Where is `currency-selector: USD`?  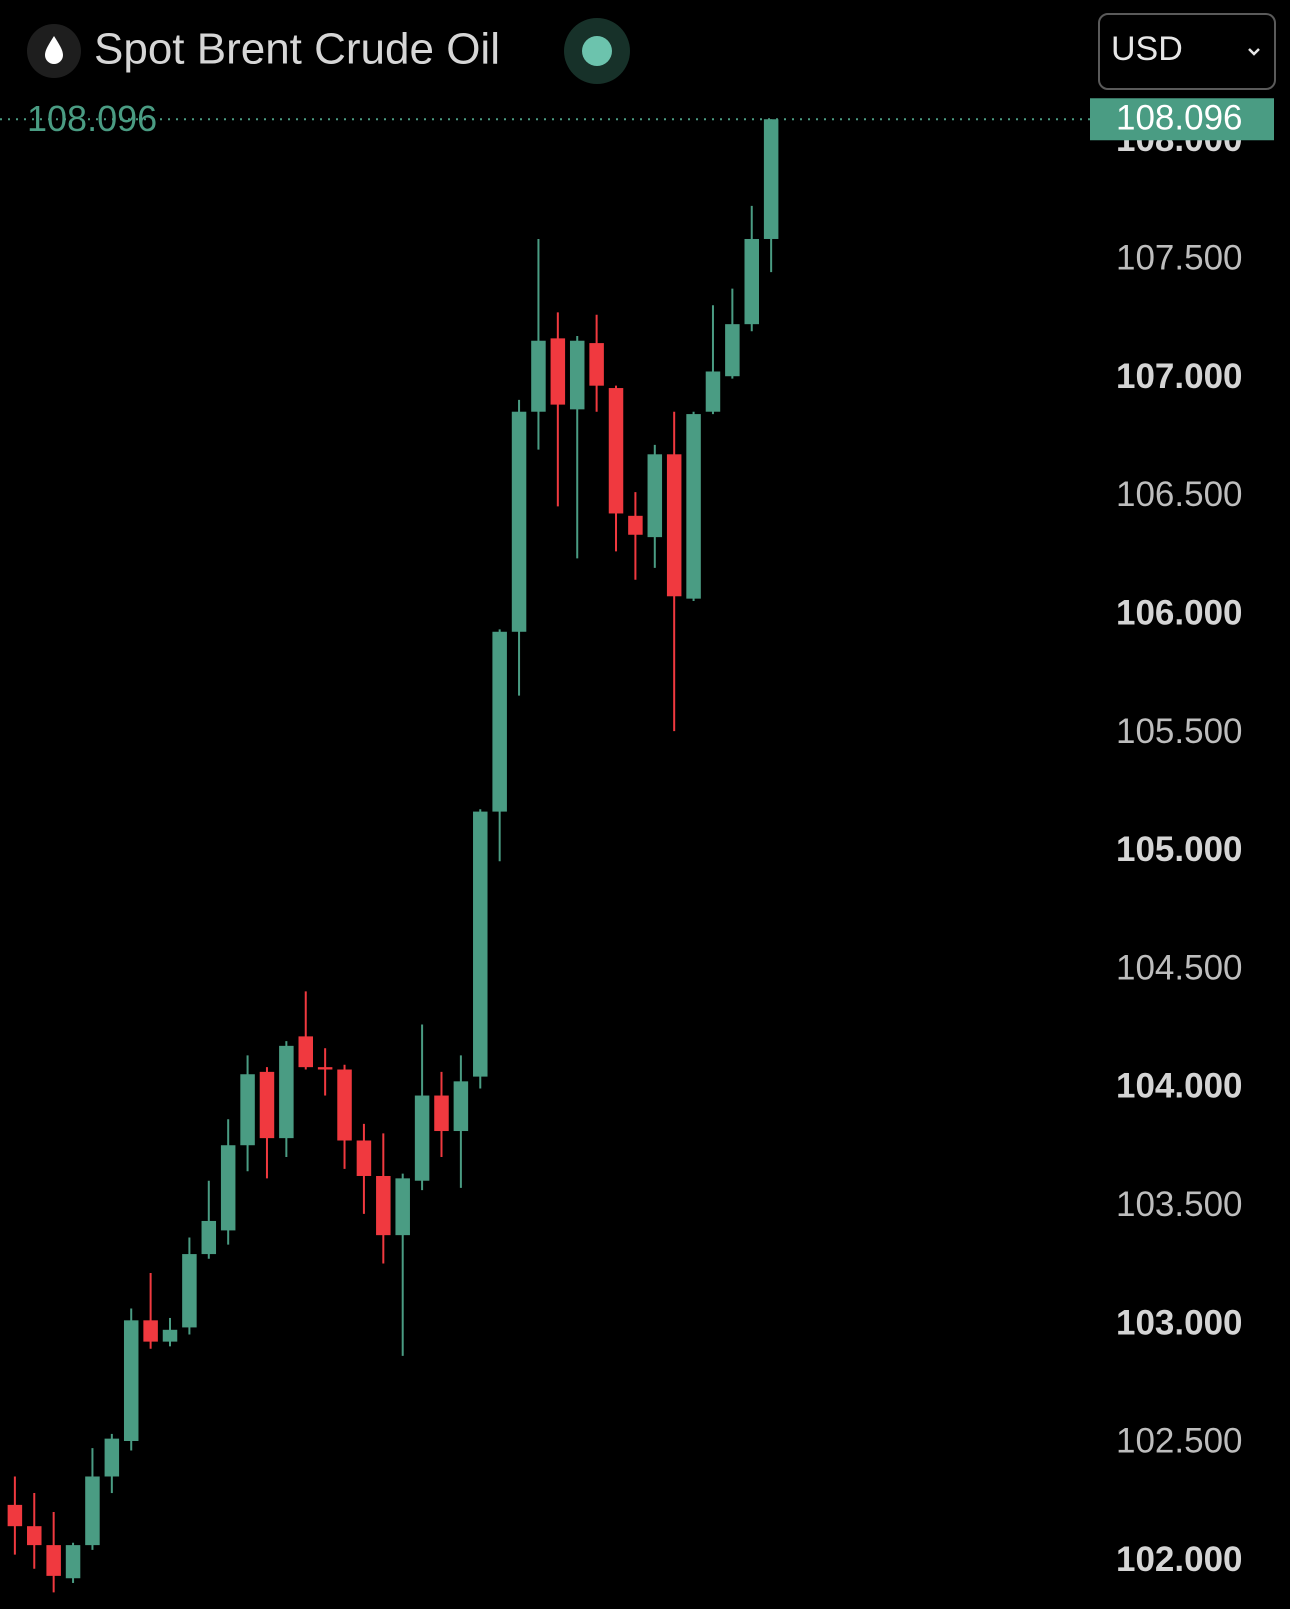 currency-selector: USD is located at coordinates (1187, 51).